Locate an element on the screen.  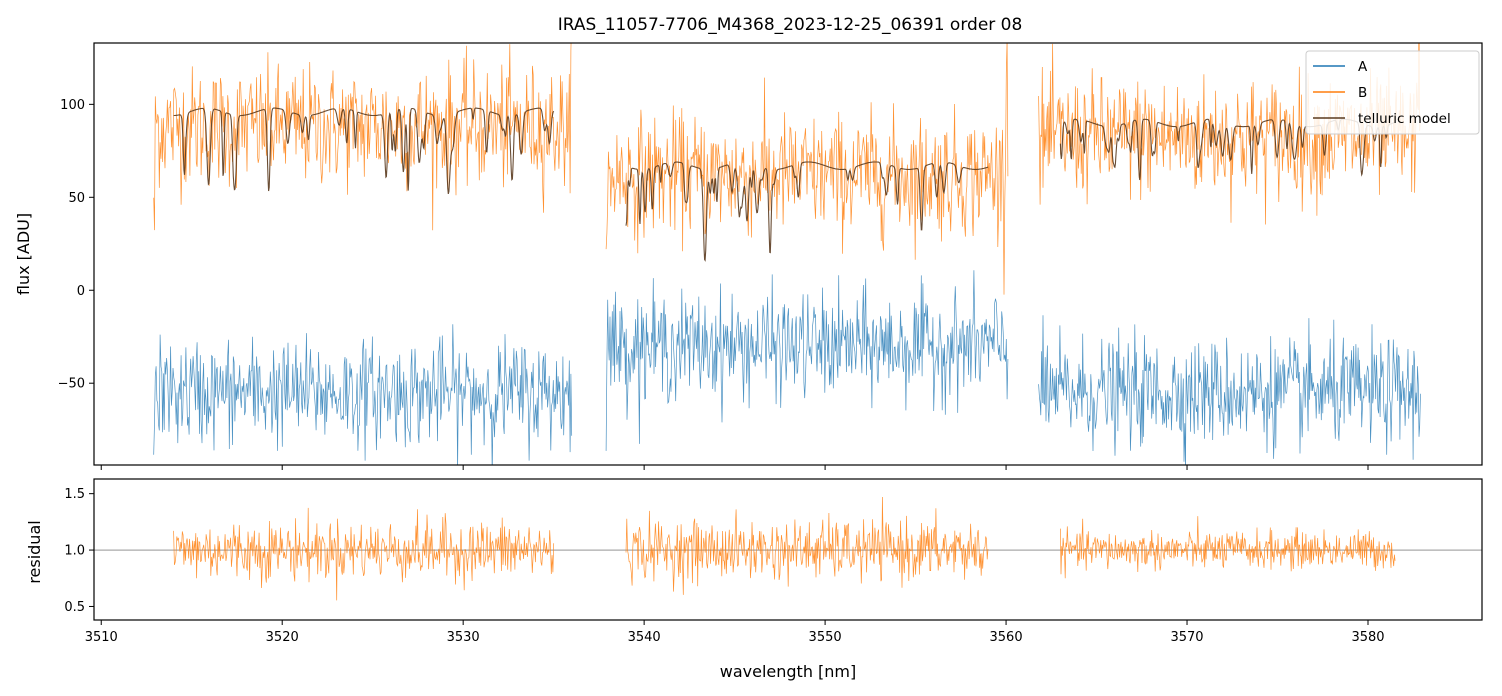
legend-box is located at coordinates (1392, 92).